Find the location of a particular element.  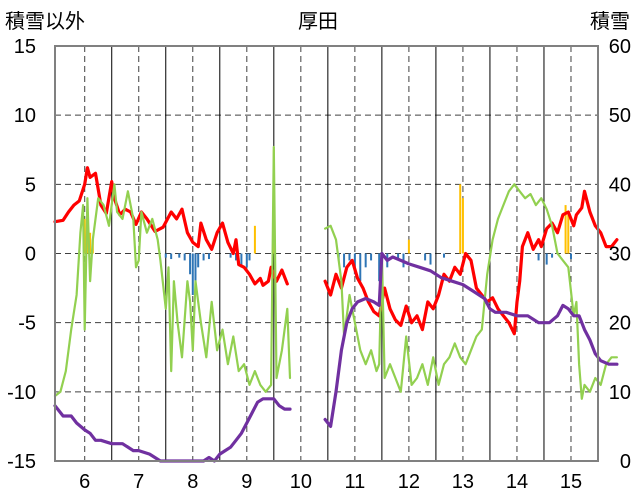

x-tick-label: 7 is located at coordinates (138, 482).